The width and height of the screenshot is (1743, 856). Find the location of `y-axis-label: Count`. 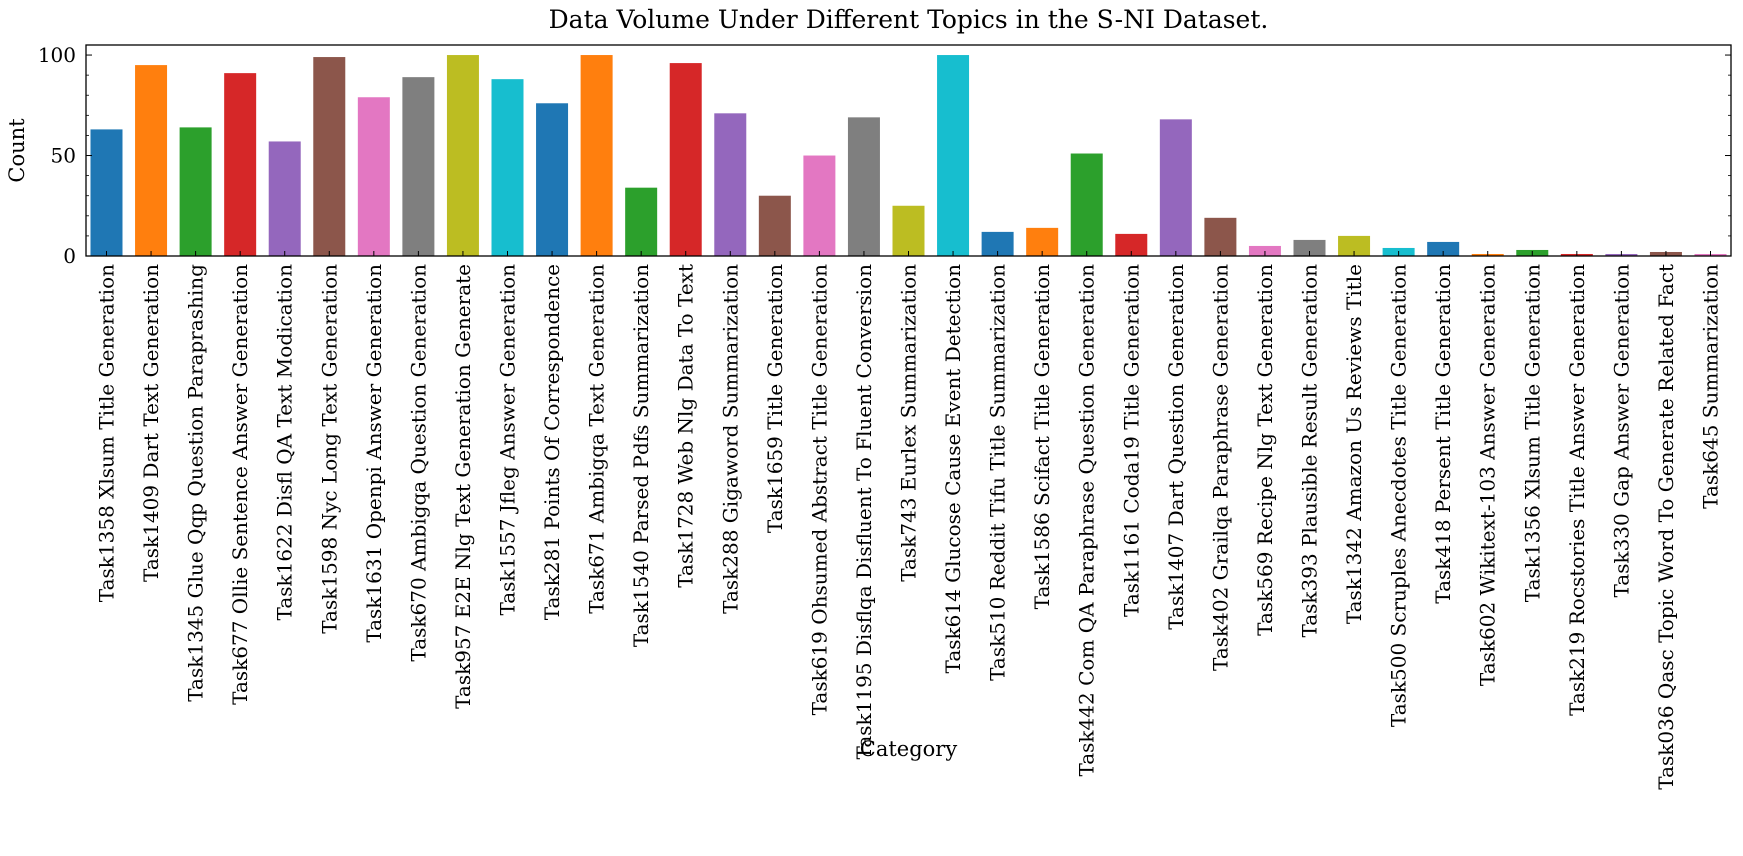

y-axis-label: Count is located at coordinates (17, 150).